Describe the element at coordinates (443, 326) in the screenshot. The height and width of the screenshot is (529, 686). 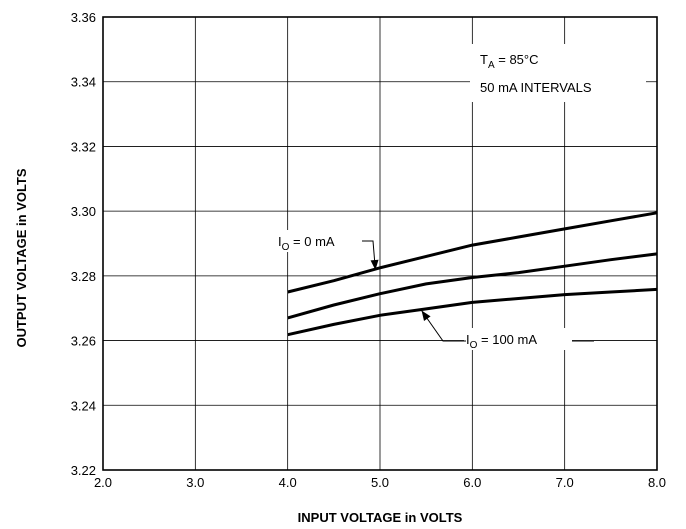
I see `annotation-io-100ma-leader` at that location.